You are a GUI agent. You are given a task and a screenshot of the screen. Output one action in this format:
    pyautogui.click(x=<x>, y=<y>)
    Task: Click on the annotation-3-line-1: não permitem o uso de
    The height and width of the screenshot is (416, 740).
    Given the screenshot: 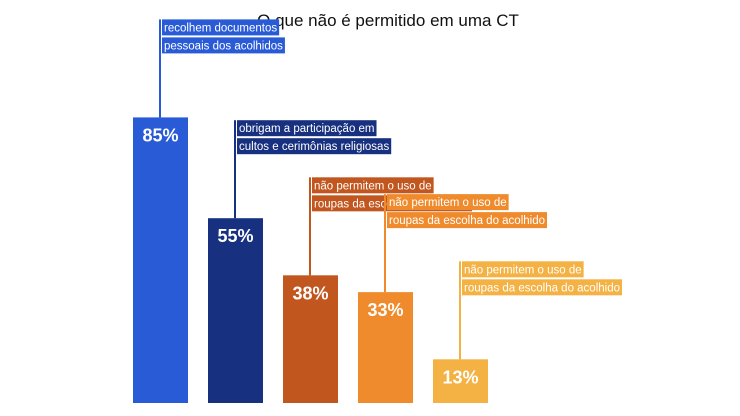 What is the action you would take?
    pyautogui.click(x=373, y=186)
    